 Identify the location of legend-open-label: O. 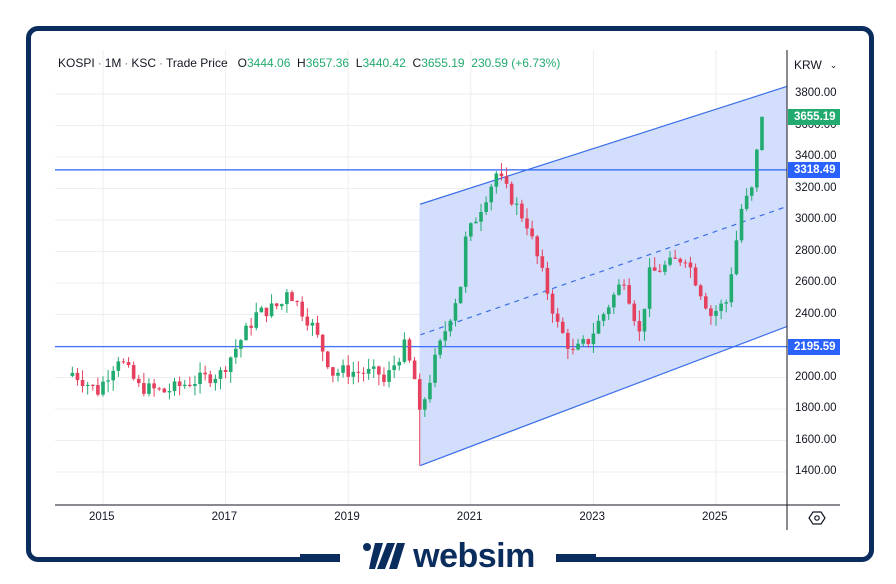
(242, 63).